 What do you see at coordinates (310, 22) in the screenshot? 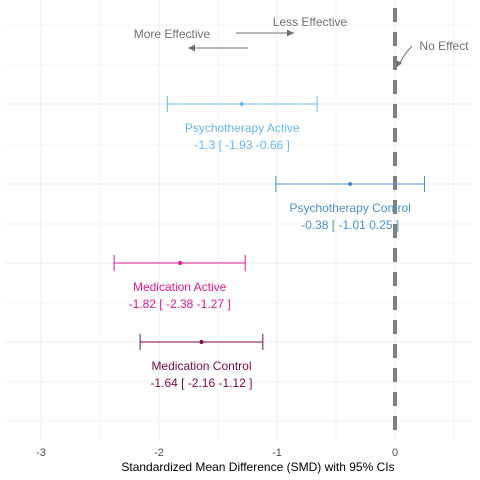
I see `less-effective-label: Less Effective` at bounding box center [310, 22].